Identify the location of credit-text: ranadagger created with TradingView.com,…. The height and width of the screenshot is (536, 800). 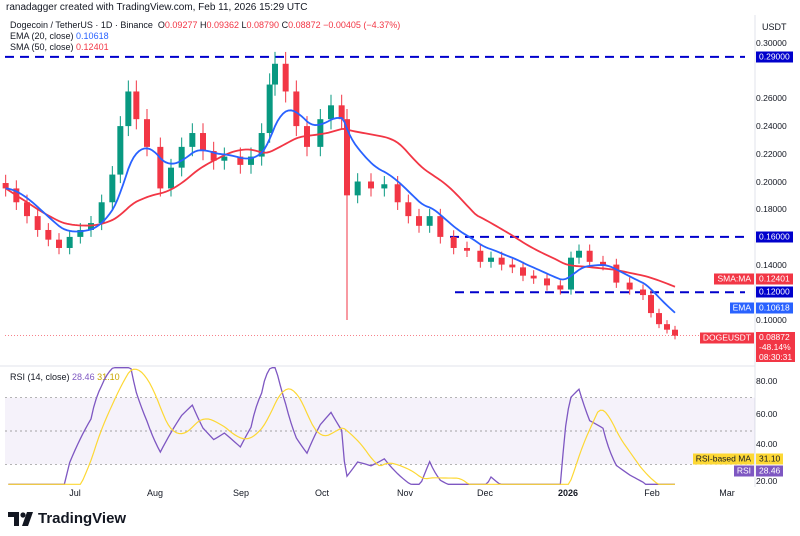
(157, 7).